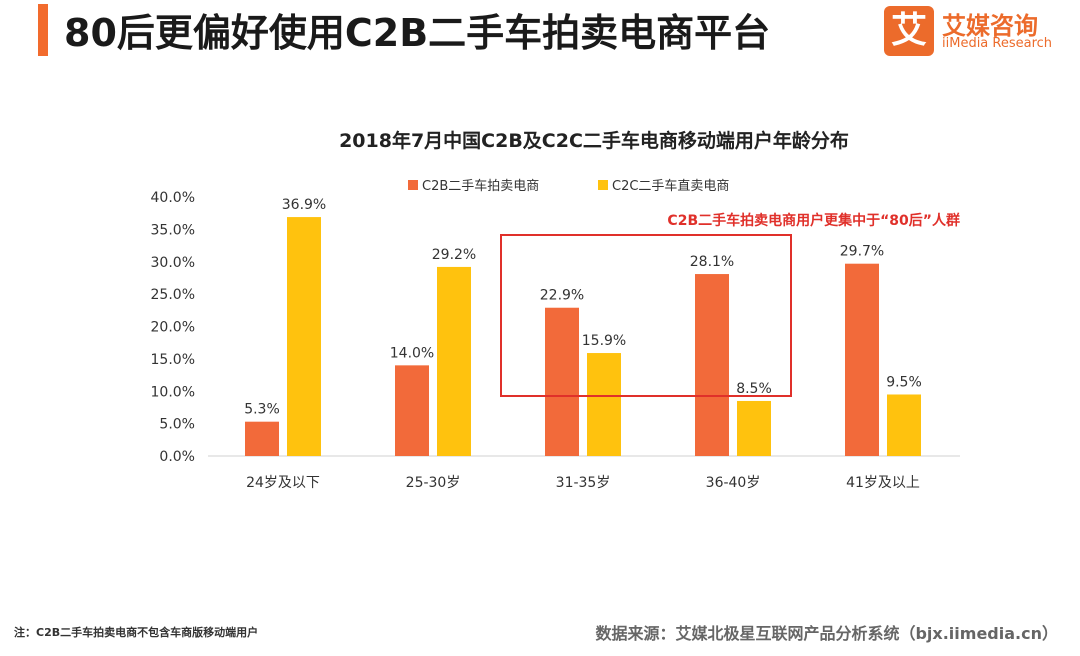 The width and height of the screenshot is (1080, 656). Describe the element at coordinates (562, 296) in the screenshot. I see `data-label: 22.9%` at that location.